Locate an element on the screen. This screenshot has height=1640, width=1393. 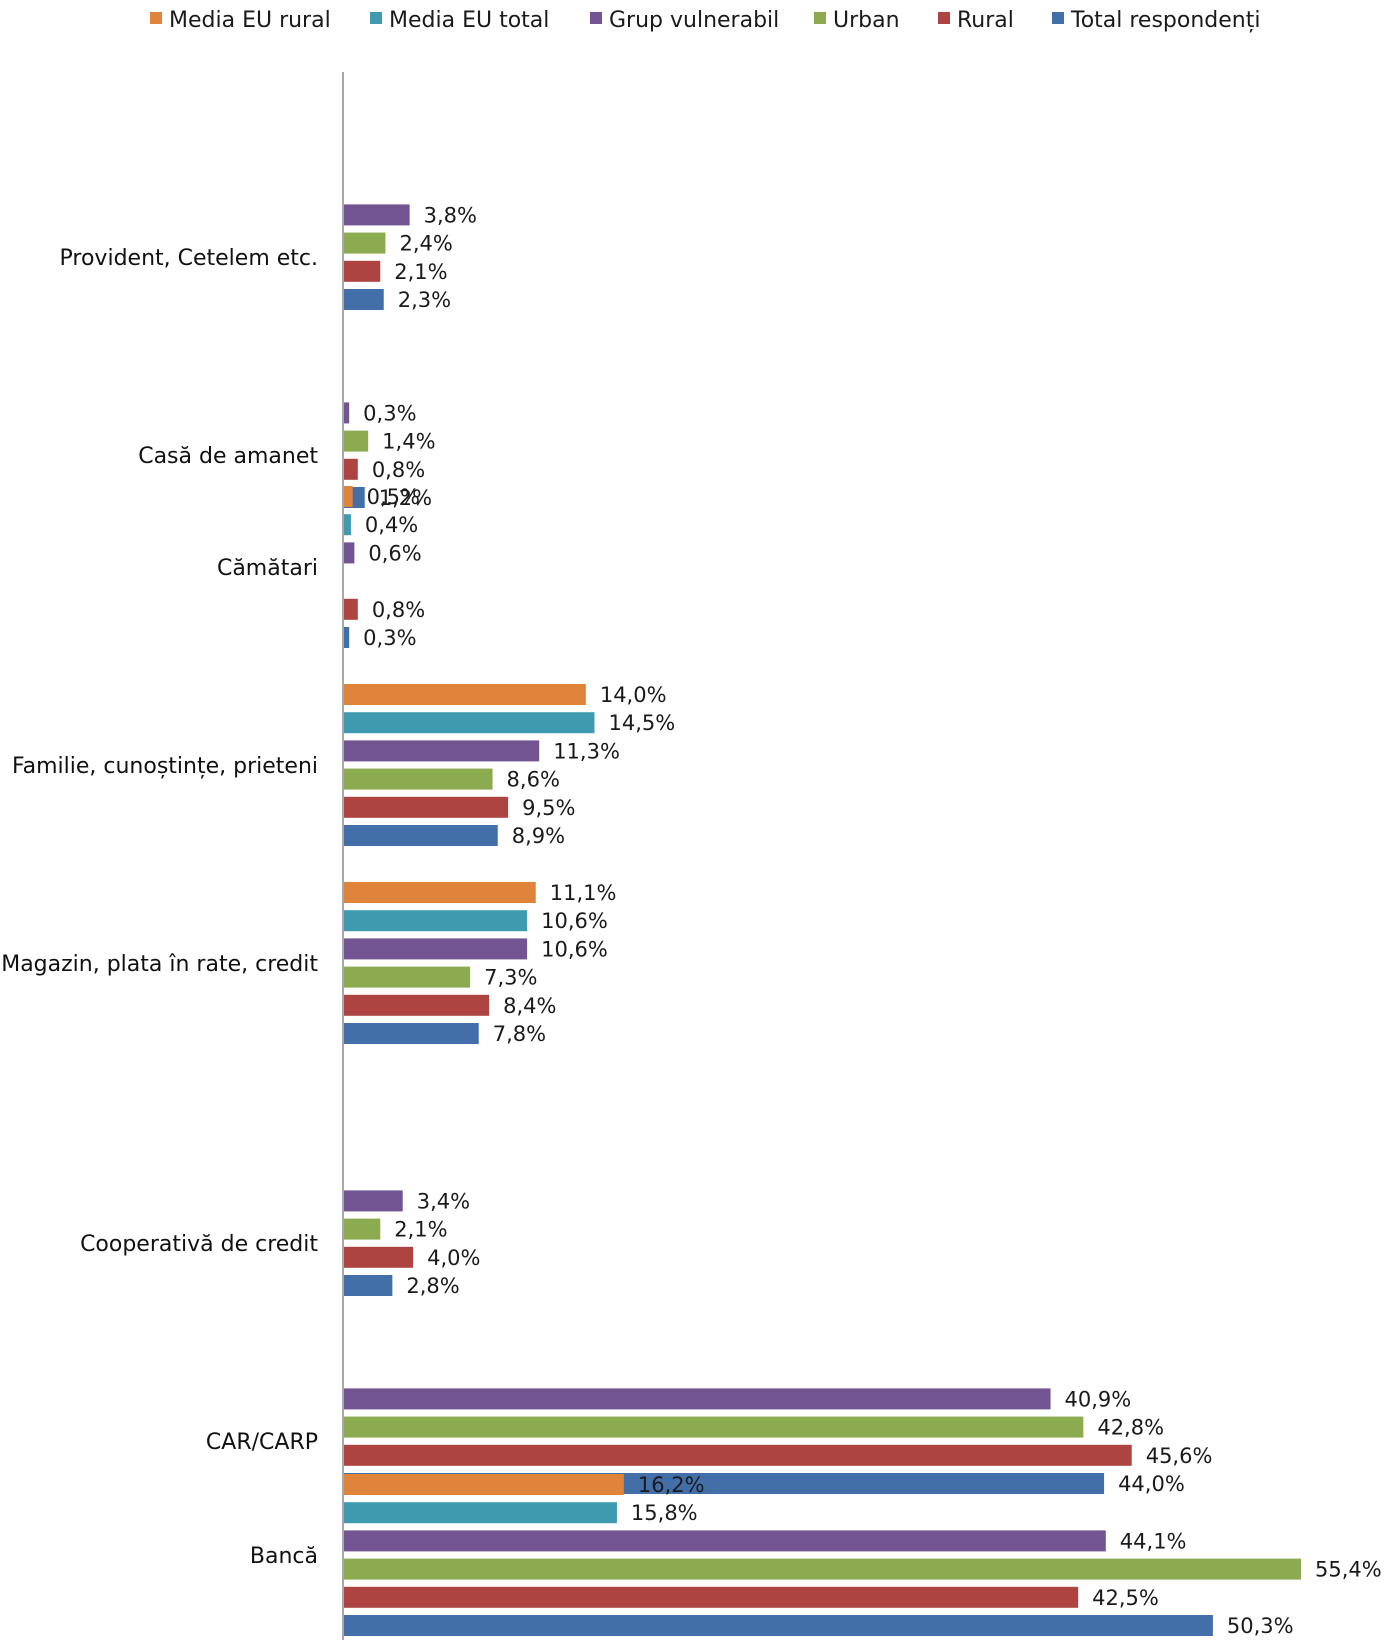
legend-label-5: Rural is located at coordinates (985, 20).